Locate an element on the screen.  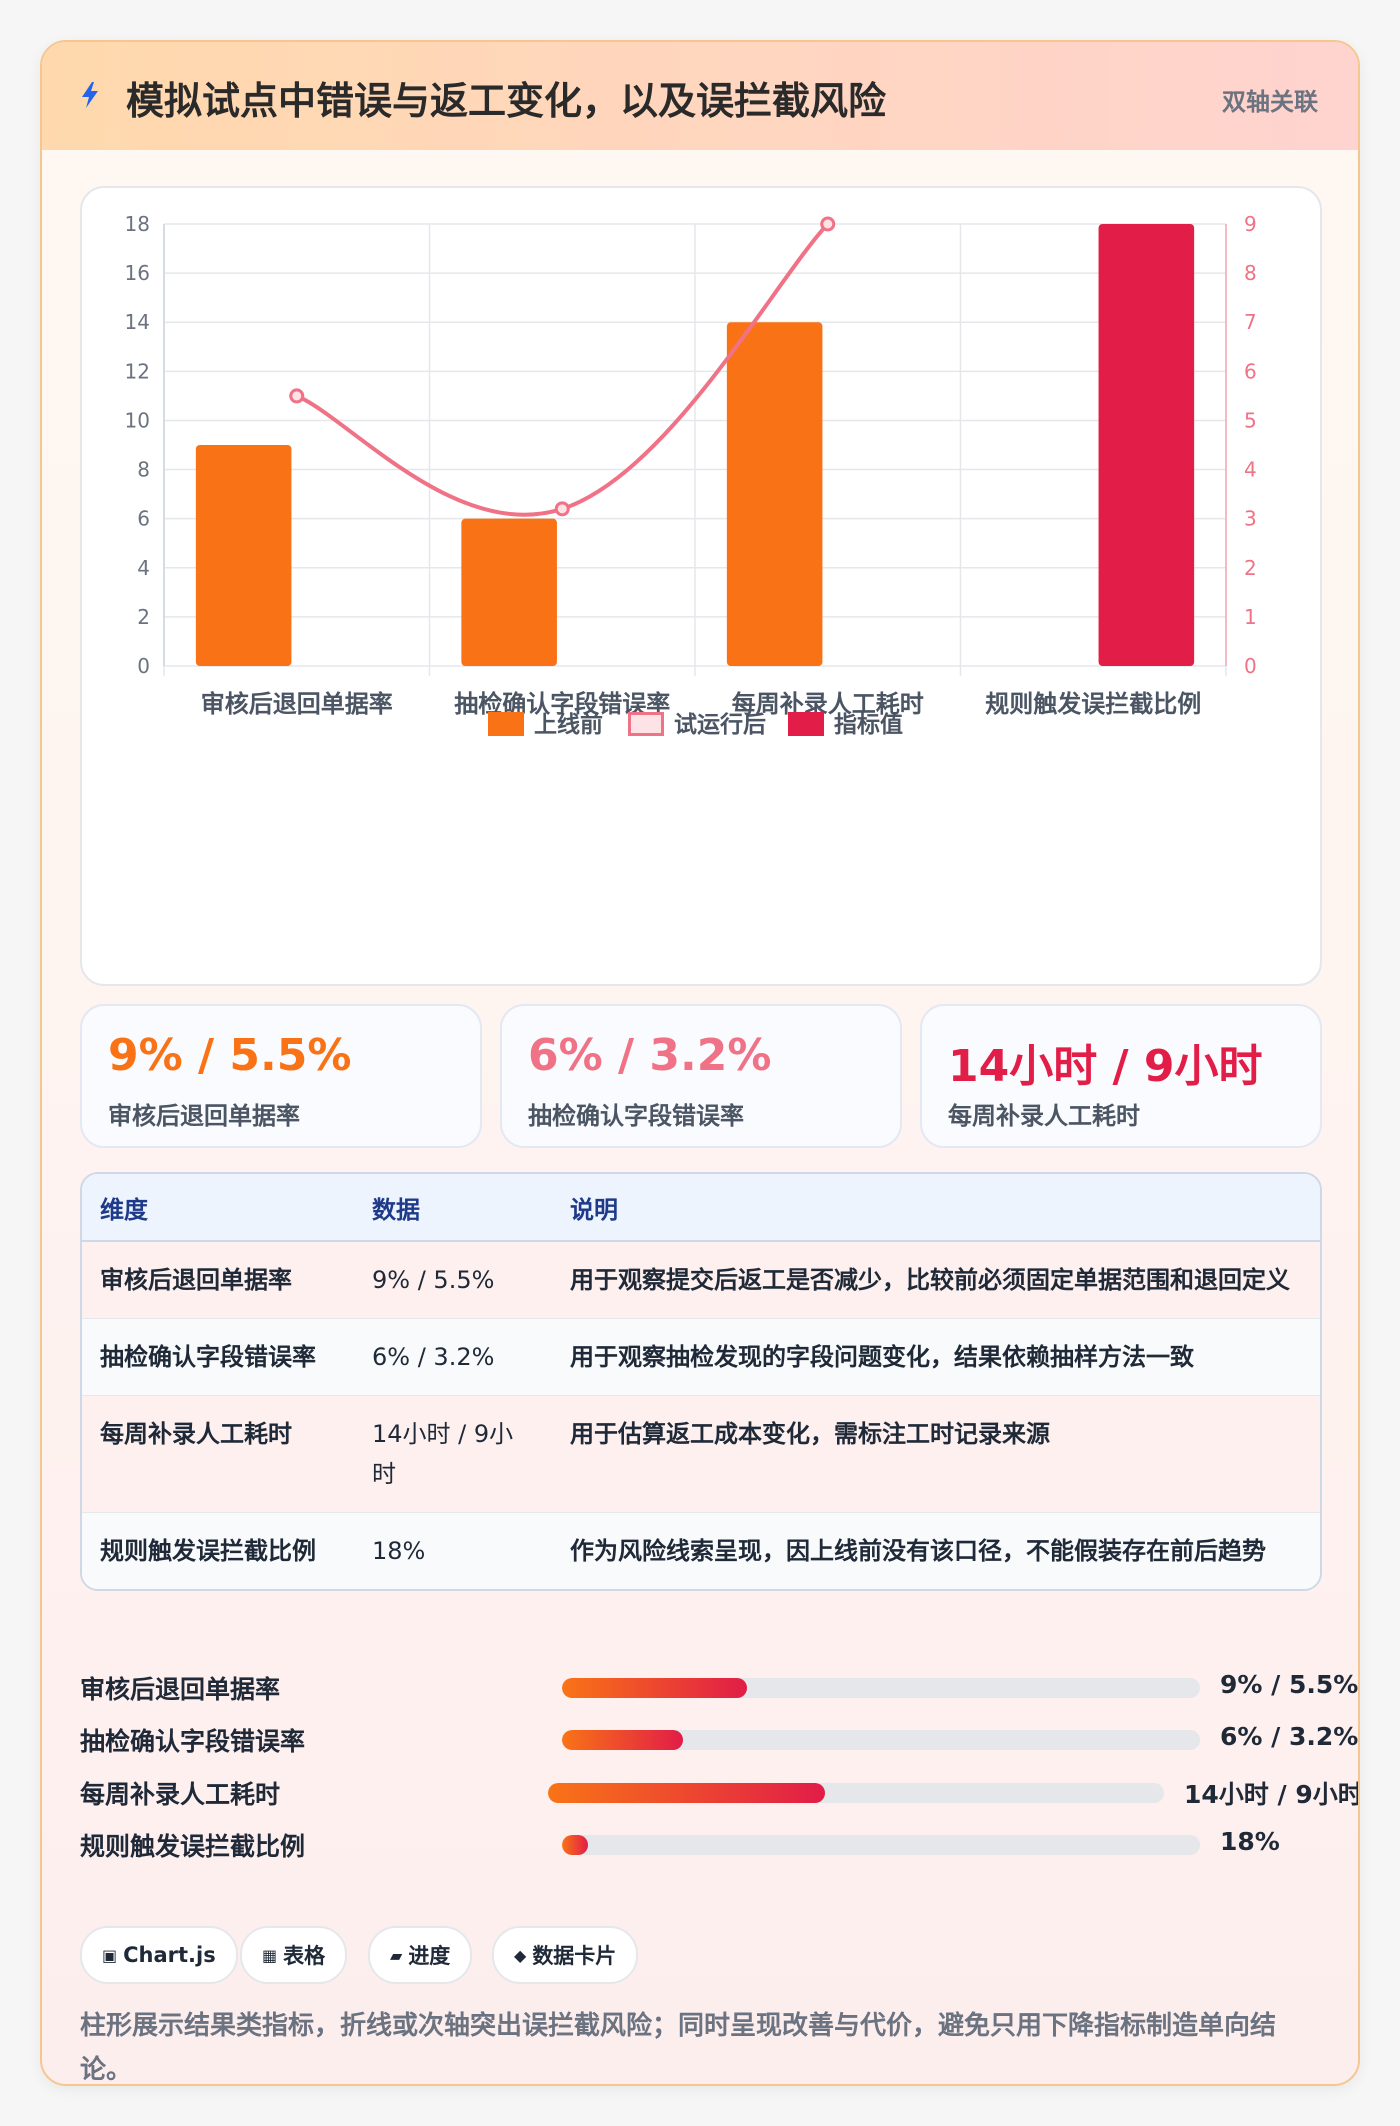
y-right-tick-label: 1 is located at coordinates (1250, 617).